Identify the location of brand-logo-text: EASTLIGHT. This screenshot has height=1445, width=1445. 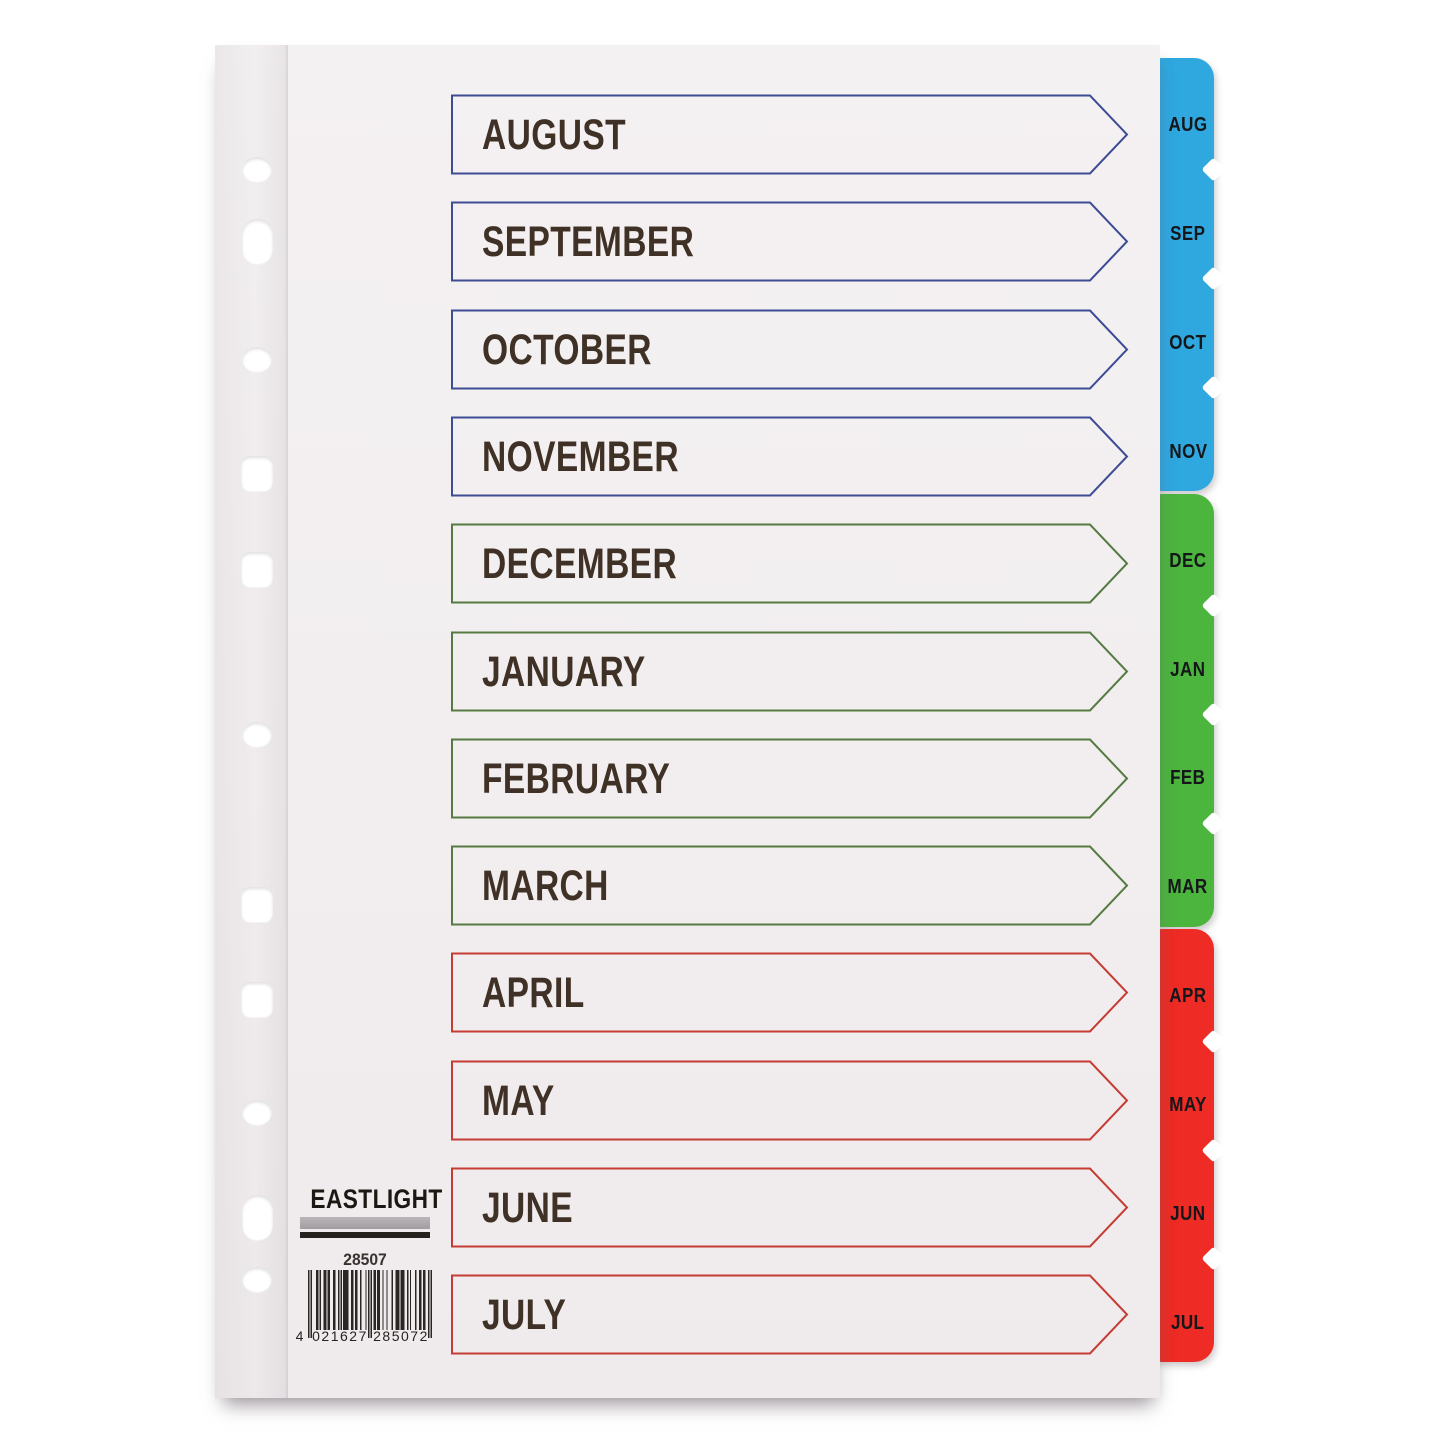
(376, 1199).